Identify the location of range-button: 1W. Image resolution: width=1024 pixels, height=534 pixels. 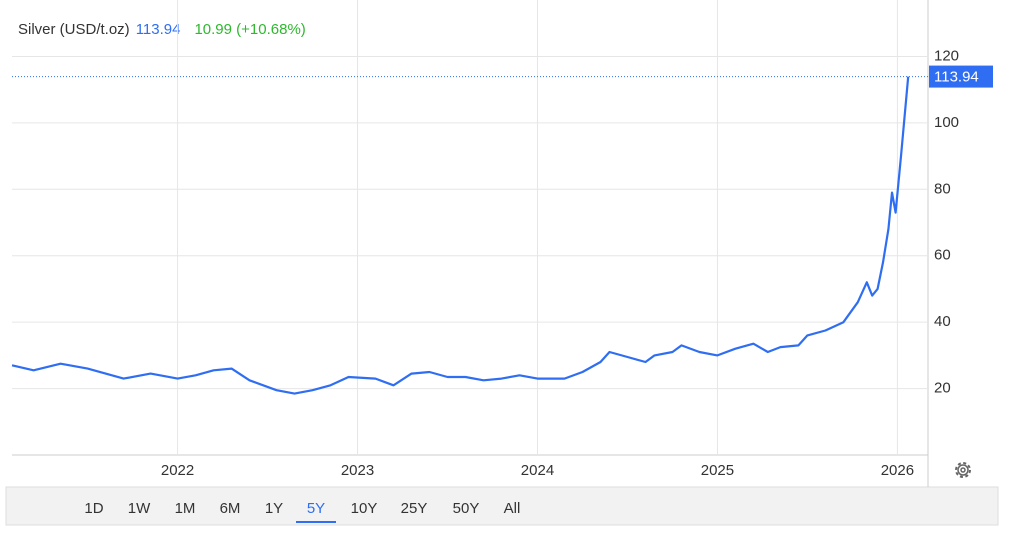
(139, 508).